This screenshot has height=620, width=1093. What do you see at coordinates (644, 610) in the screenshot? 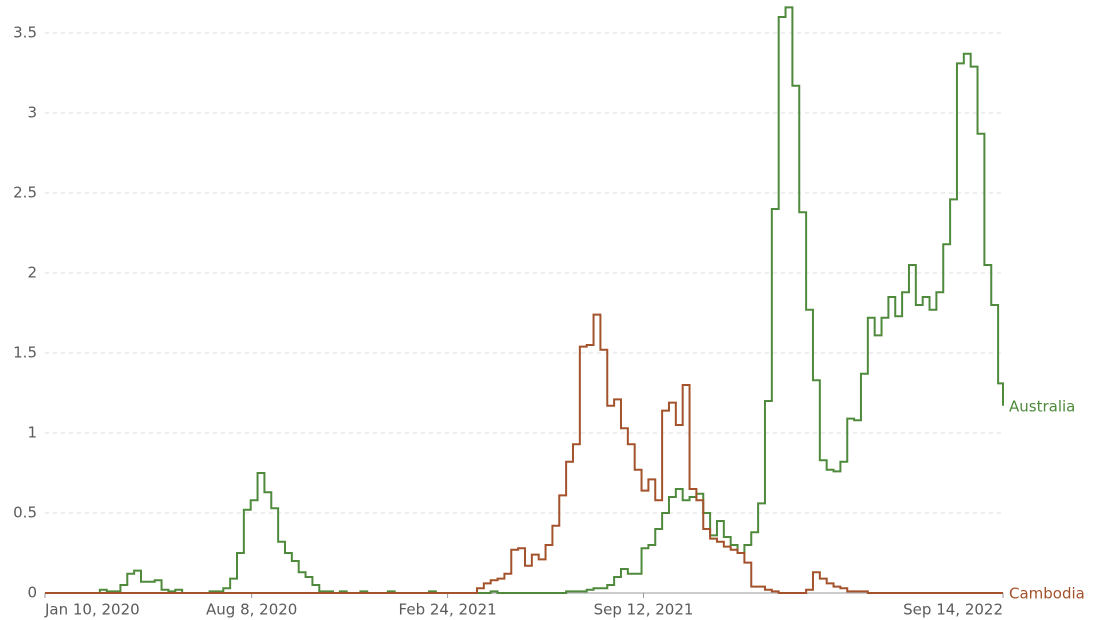
I see `x-tick-label: Sep 12, 2021` at bounding box center [644, 610].